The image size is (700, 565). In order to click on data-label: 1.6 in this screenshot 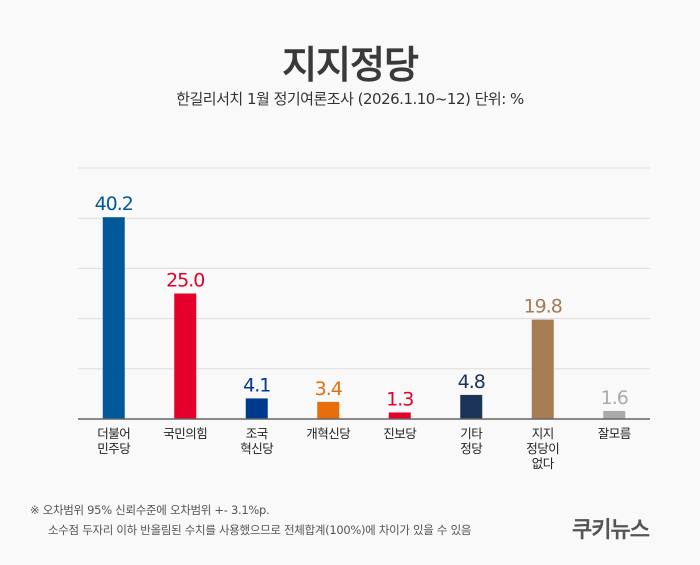, I will do `click(614, 398)`.